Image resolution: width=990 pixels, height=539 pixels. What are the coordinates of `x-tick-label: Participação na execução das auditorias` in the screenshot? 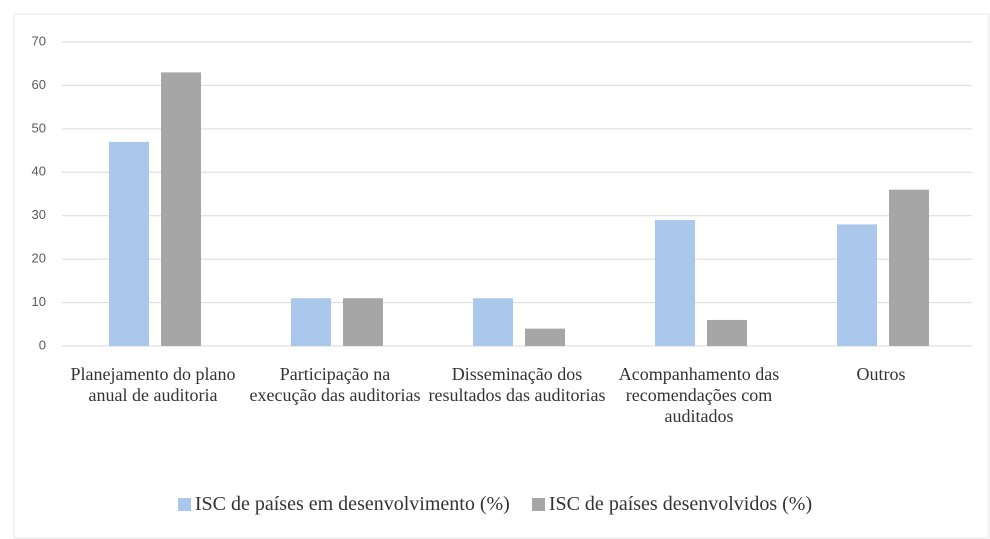 It's located at (335, 384).